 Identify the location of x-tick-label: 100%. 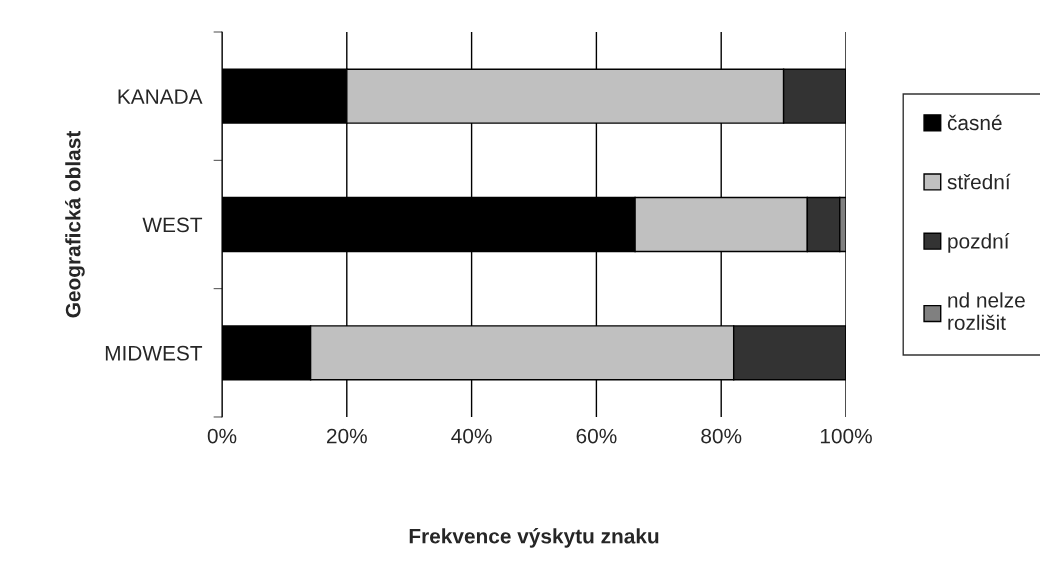
(846, 436).